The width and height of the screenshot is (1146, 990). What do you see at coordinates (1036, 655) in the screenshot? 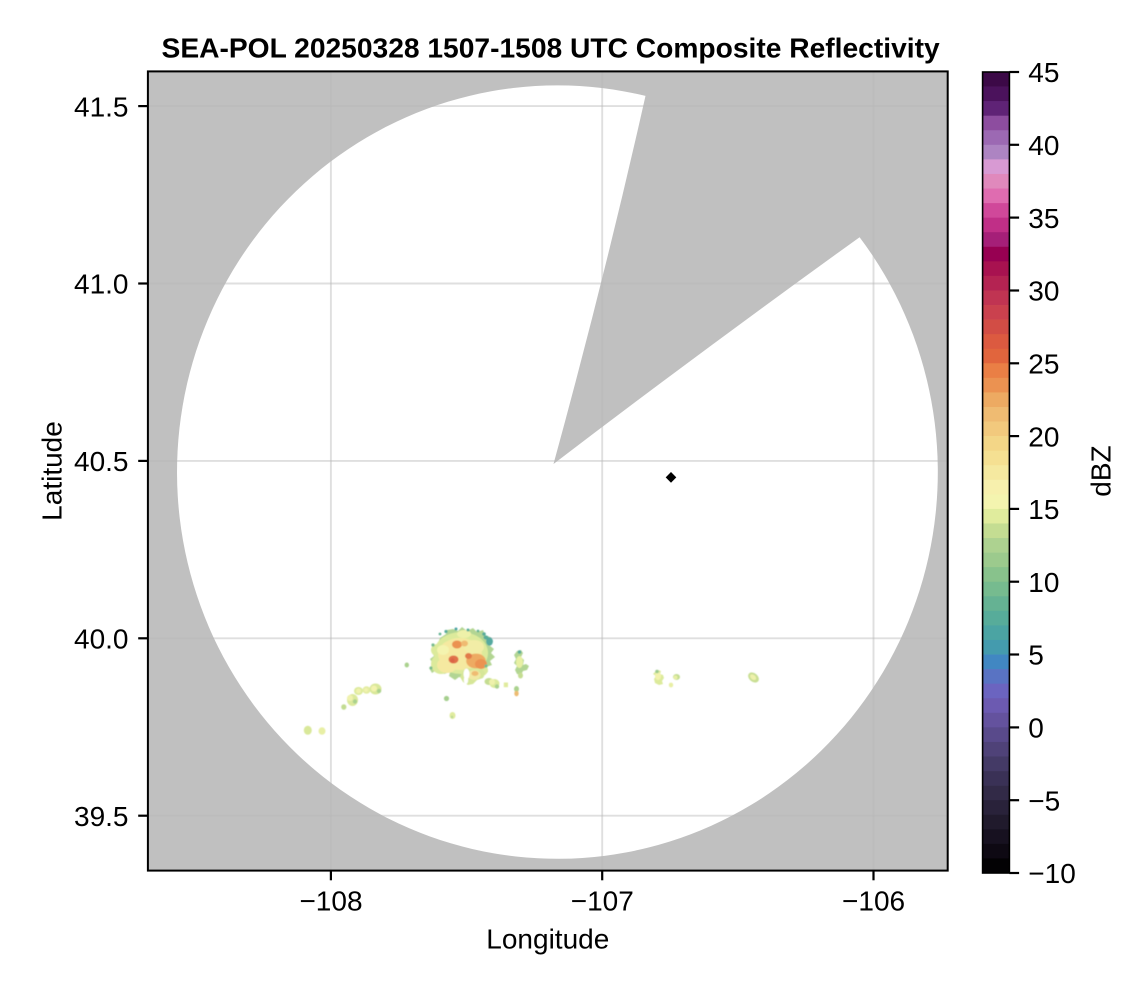
I see `svg-text: 5` at bounding box center [1036, 655].